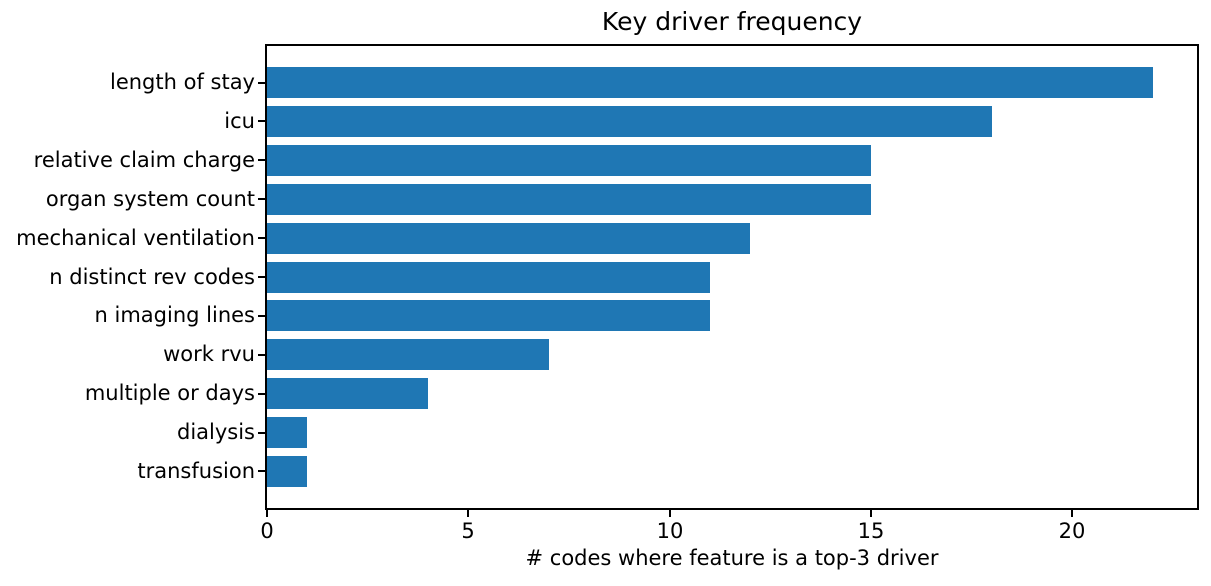 The height and width of the screenshot is (586, 1211). Describe the element at coordinates (569, 160) in the screenshot. I see `bar-relative-claim-charge` at that location.